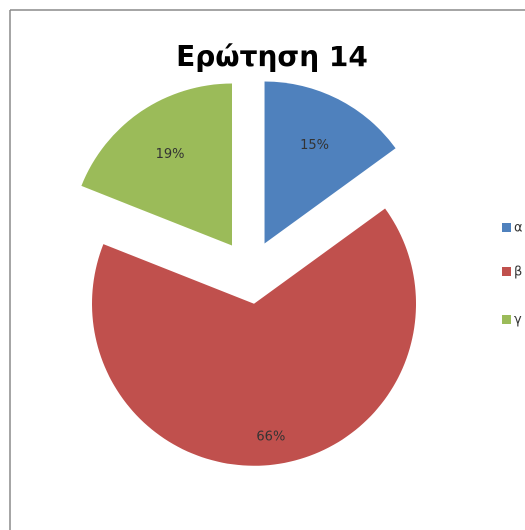  What do you see at coordinates (170, 154) in the screenshot?
I see `data-label: 19%` at bounding box center [170, 154].